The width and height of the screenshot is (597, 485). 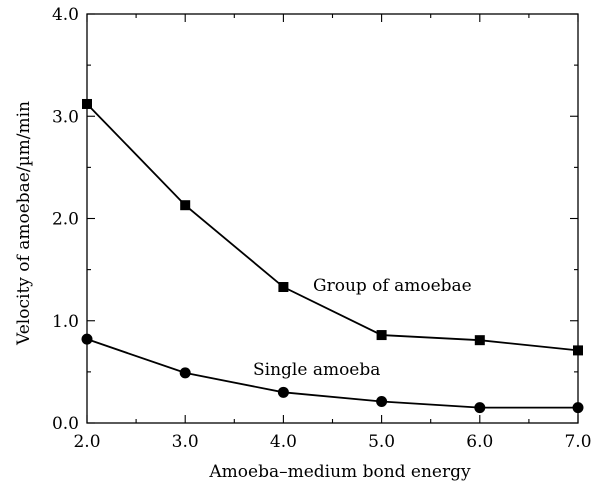 What do you see at coordinates (65, 424) in the screenshot?
I see `y-tick-label: 0.0` at bounding box center [65, 424].